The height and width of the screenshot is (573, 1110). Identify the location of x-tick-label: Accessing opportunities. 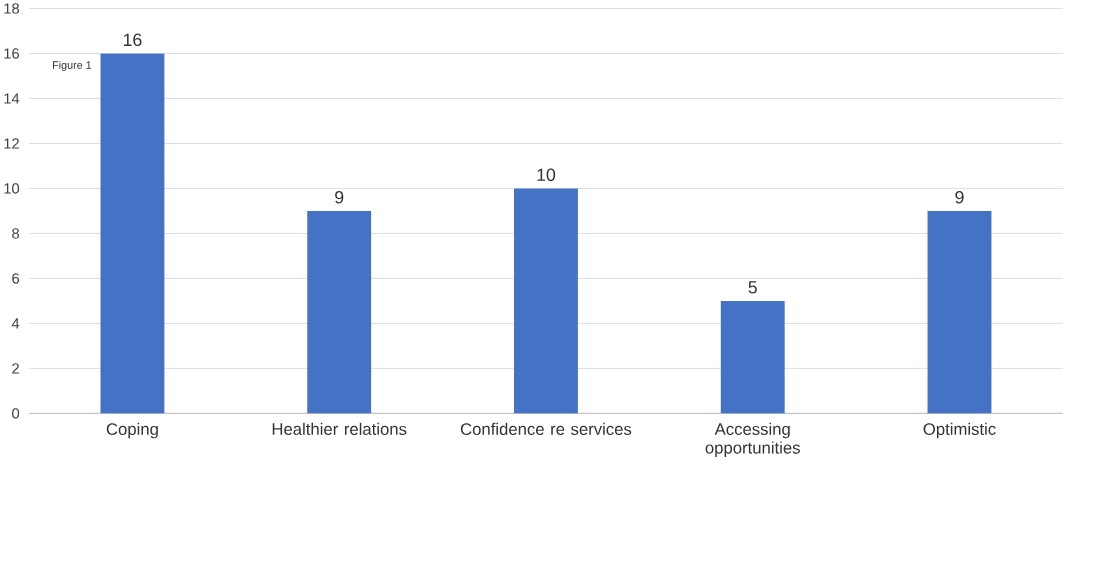
(752, 439).